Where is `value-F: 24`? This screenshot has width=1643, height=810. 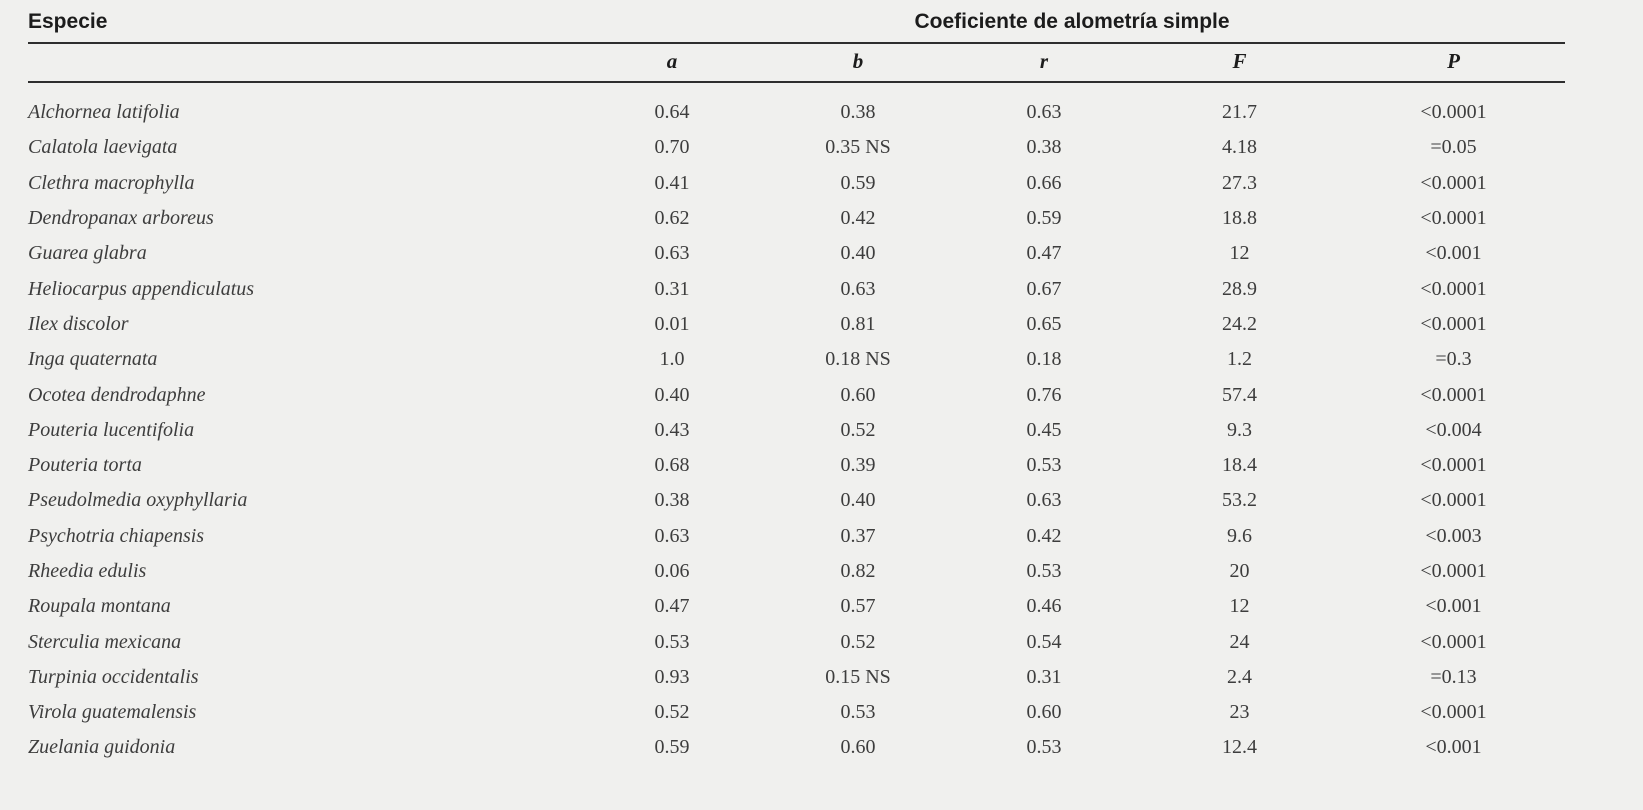
value-F: 24 is located at coordinates (1239, 641).